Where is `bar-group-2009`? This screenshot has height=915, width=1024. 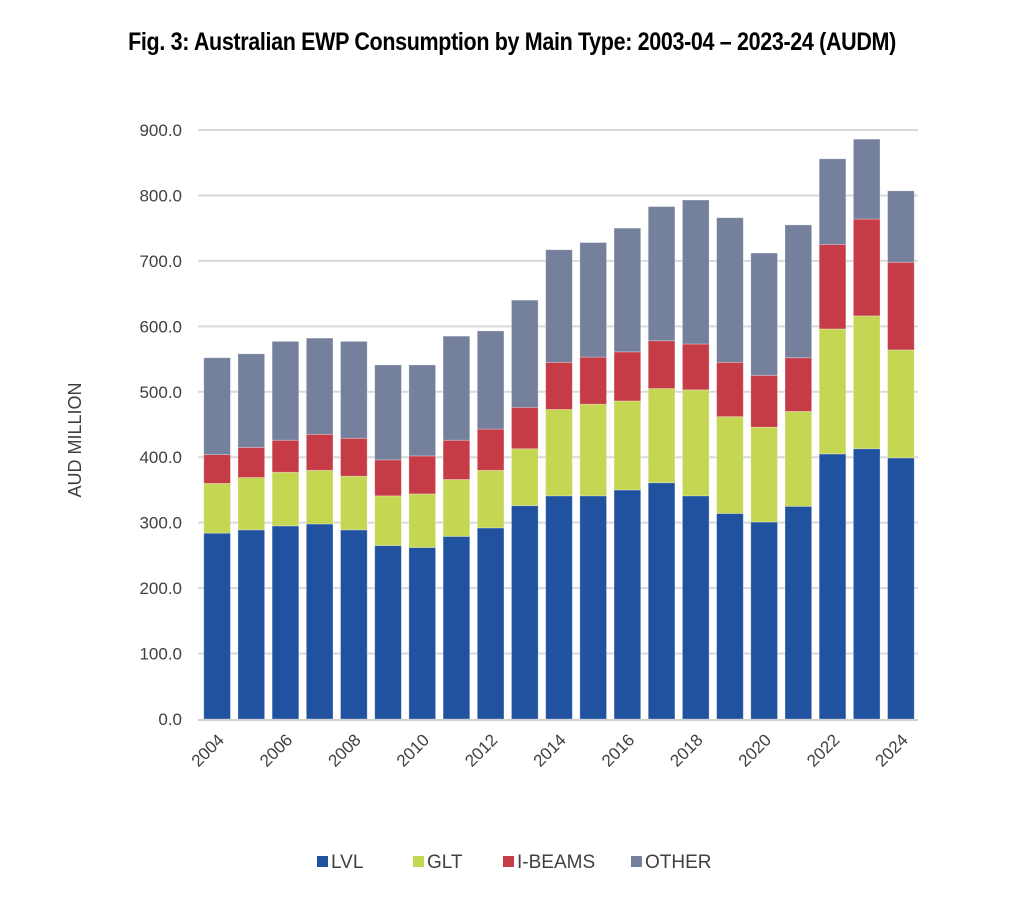 bar-group-2009 is located at coordinates (388, 542).